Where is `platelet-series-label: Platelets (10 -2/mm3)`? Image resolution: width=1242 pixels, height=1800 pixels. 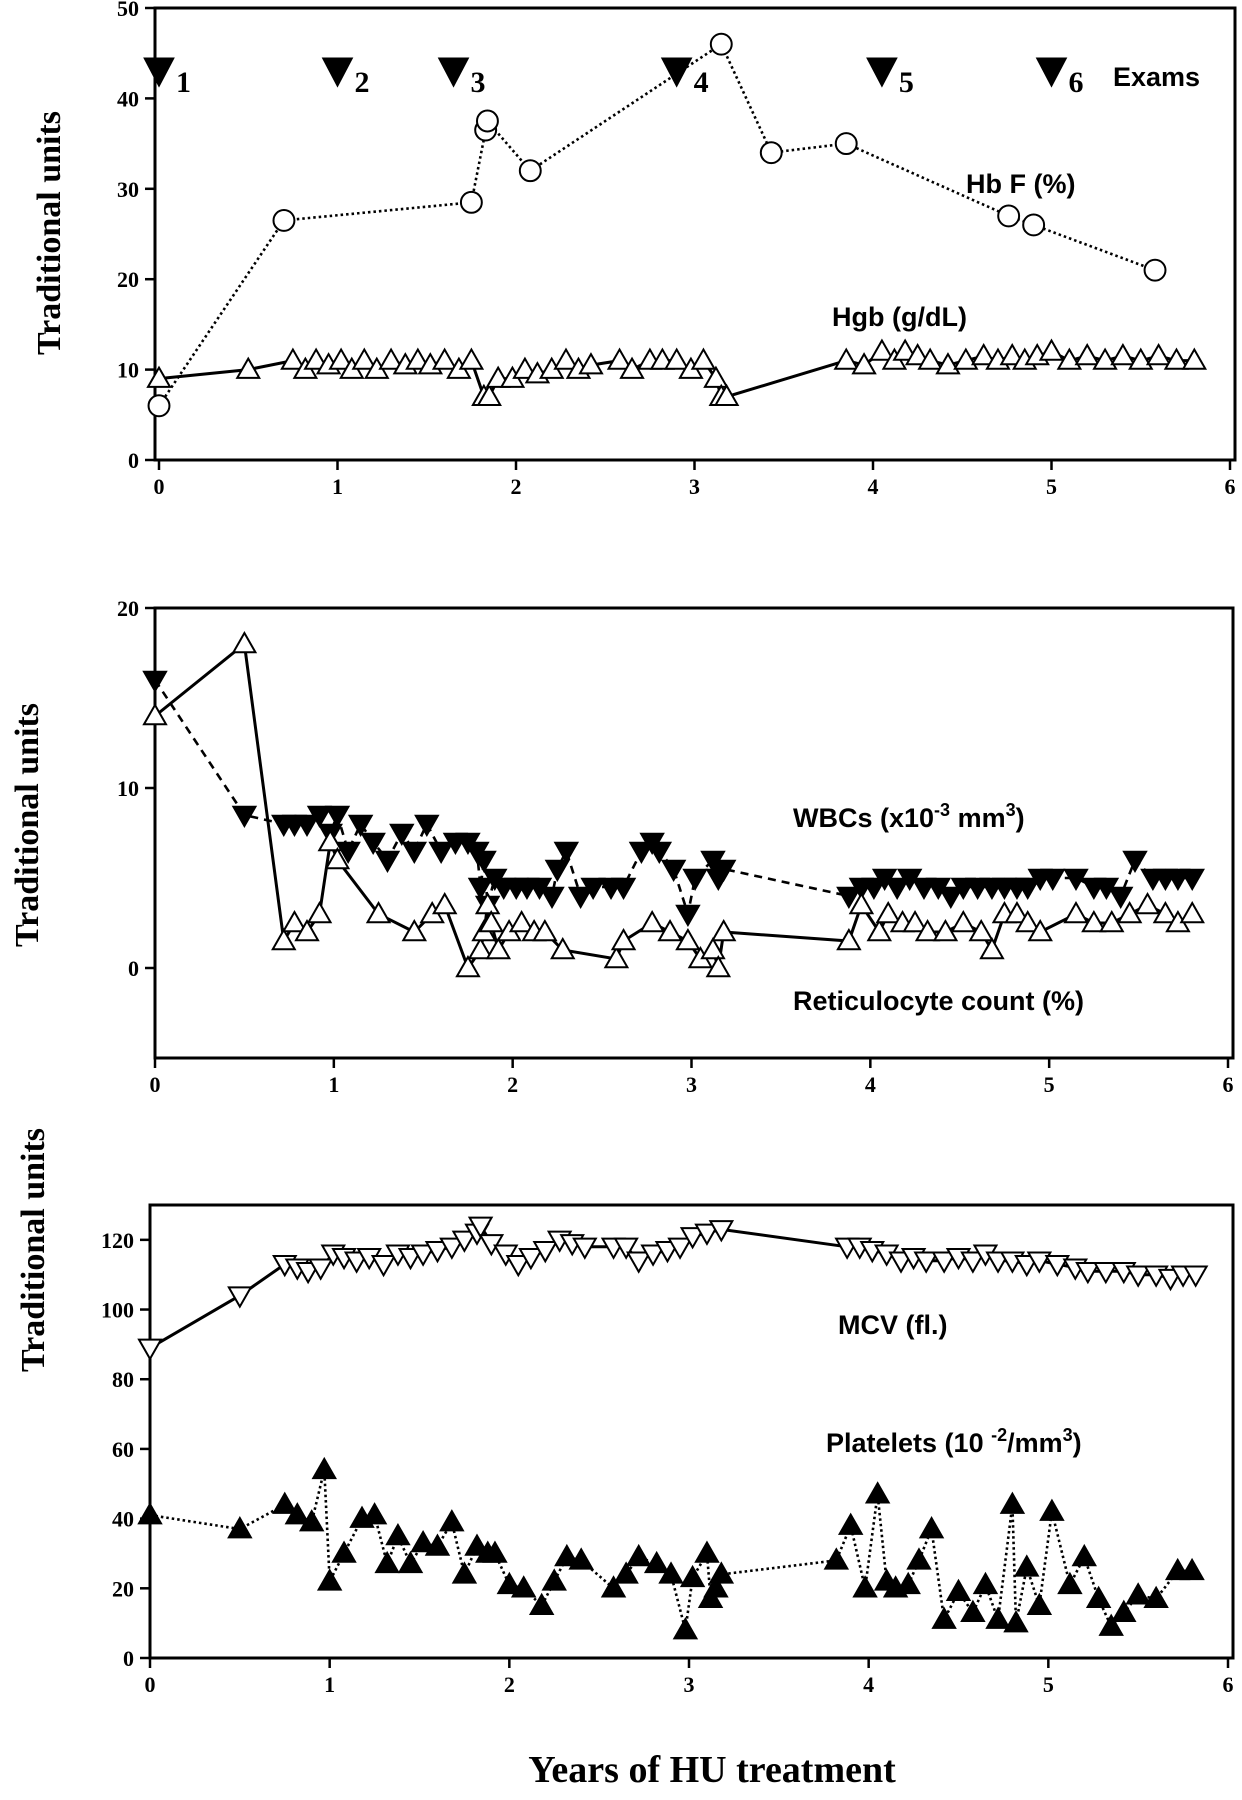
platelet-series-label: Platelets (10 -2/mm3) is located at coordinates (954, 1441).